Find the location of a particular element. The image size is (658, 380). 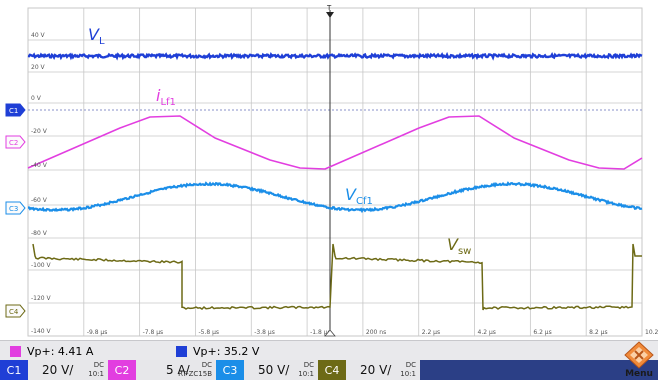

time-label: 6.2 µs is located at coordinates (542, 332).